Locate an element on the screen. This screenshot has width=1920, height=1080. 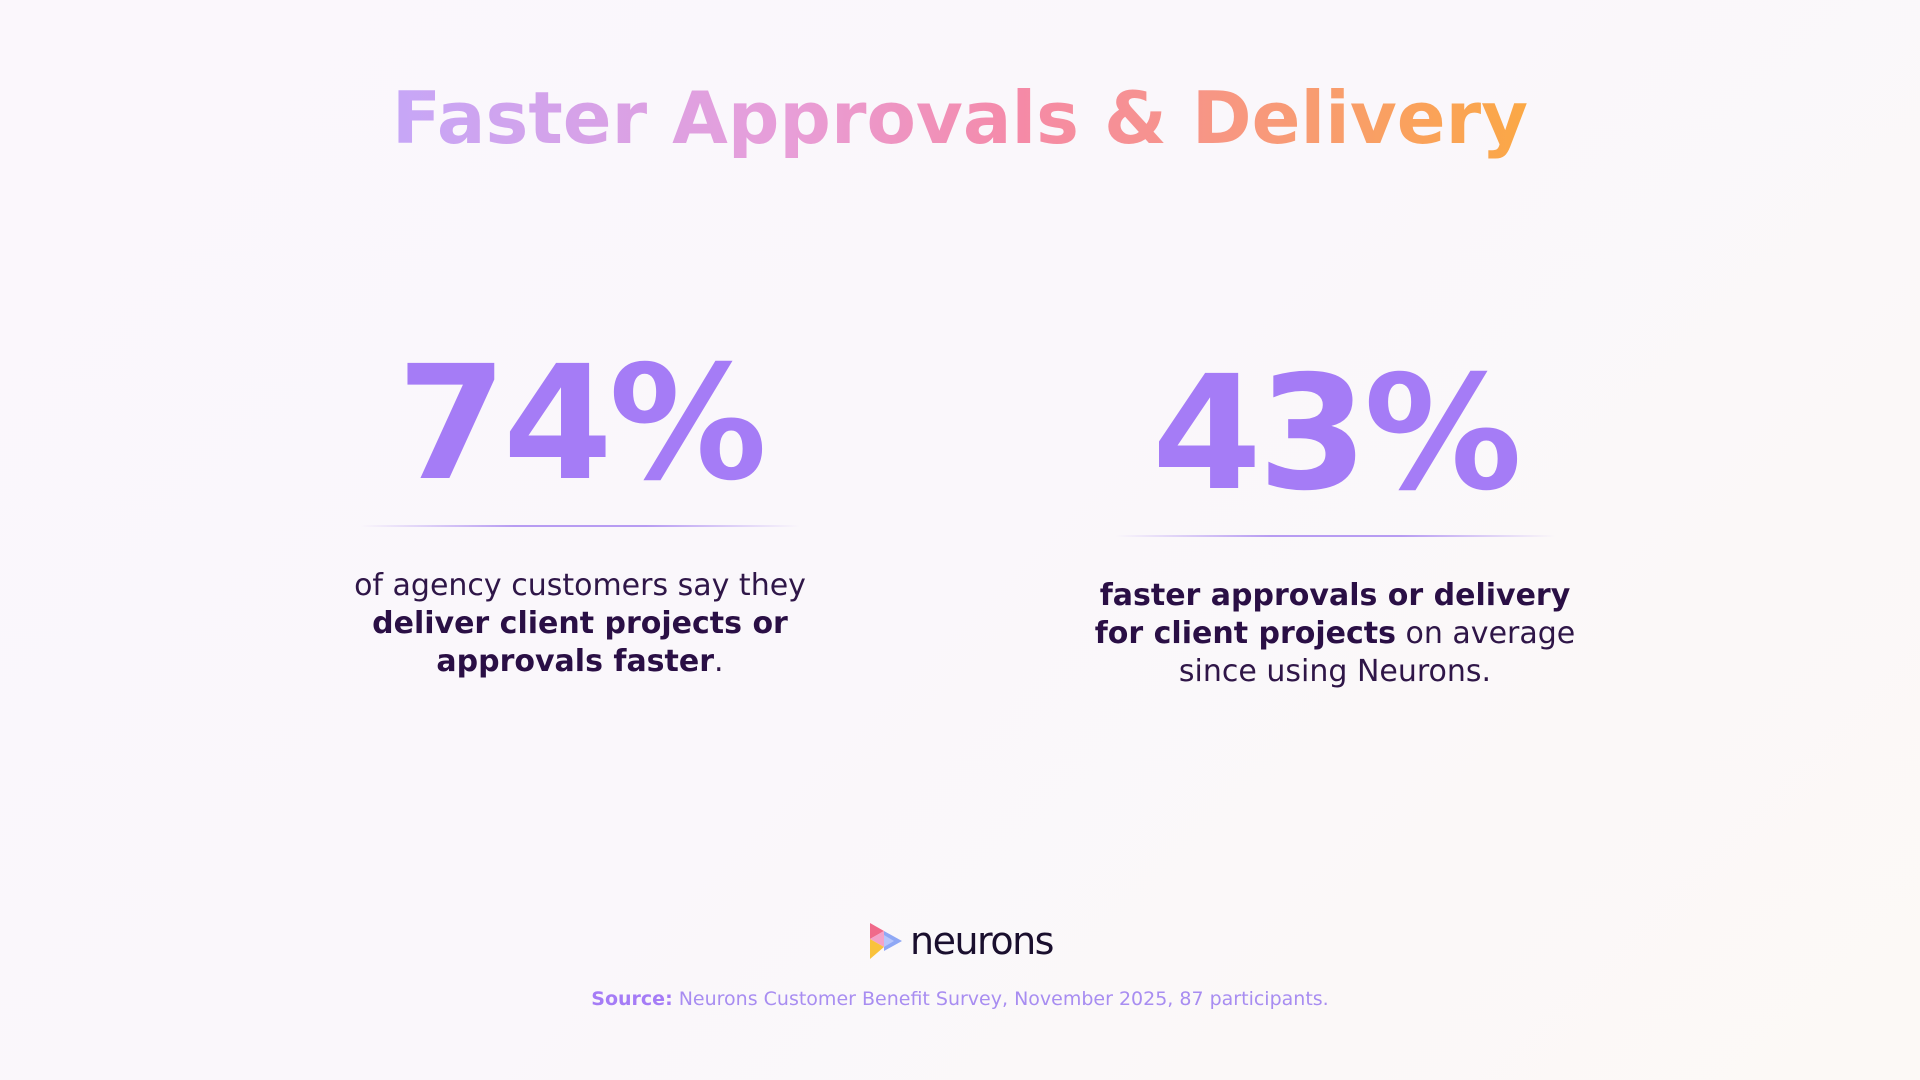
neurons-logo: neurons is located at coordinates (961, 941).